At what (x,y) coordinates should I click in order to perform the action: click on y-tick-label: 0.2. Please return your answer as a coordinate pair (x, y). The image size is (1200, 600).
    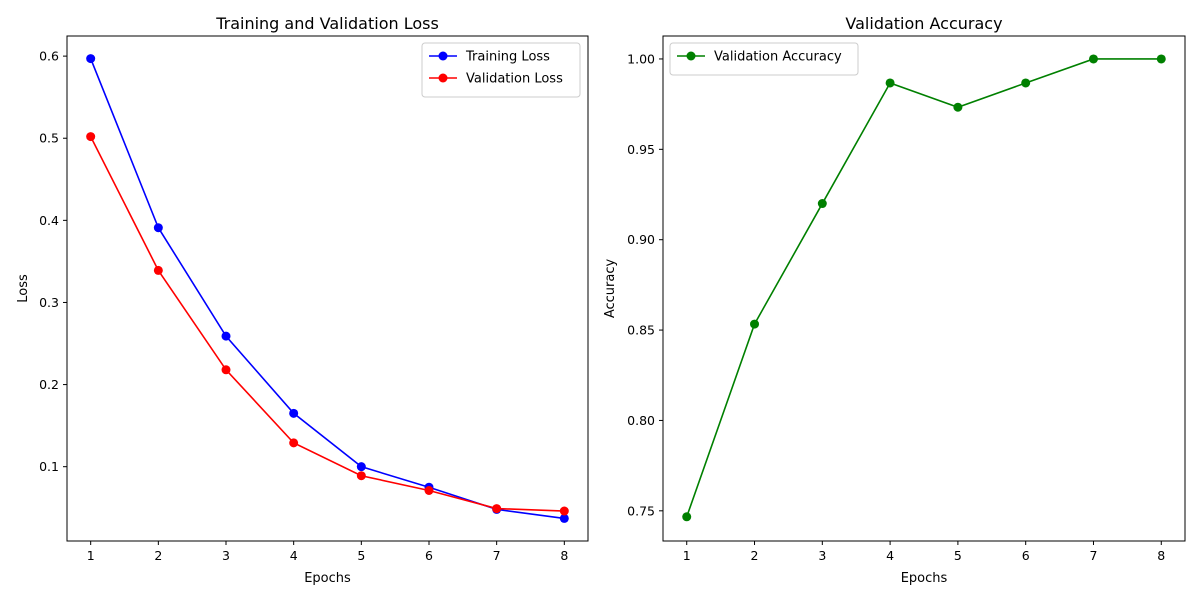
    Looking at the image, I should click on (49, 384).